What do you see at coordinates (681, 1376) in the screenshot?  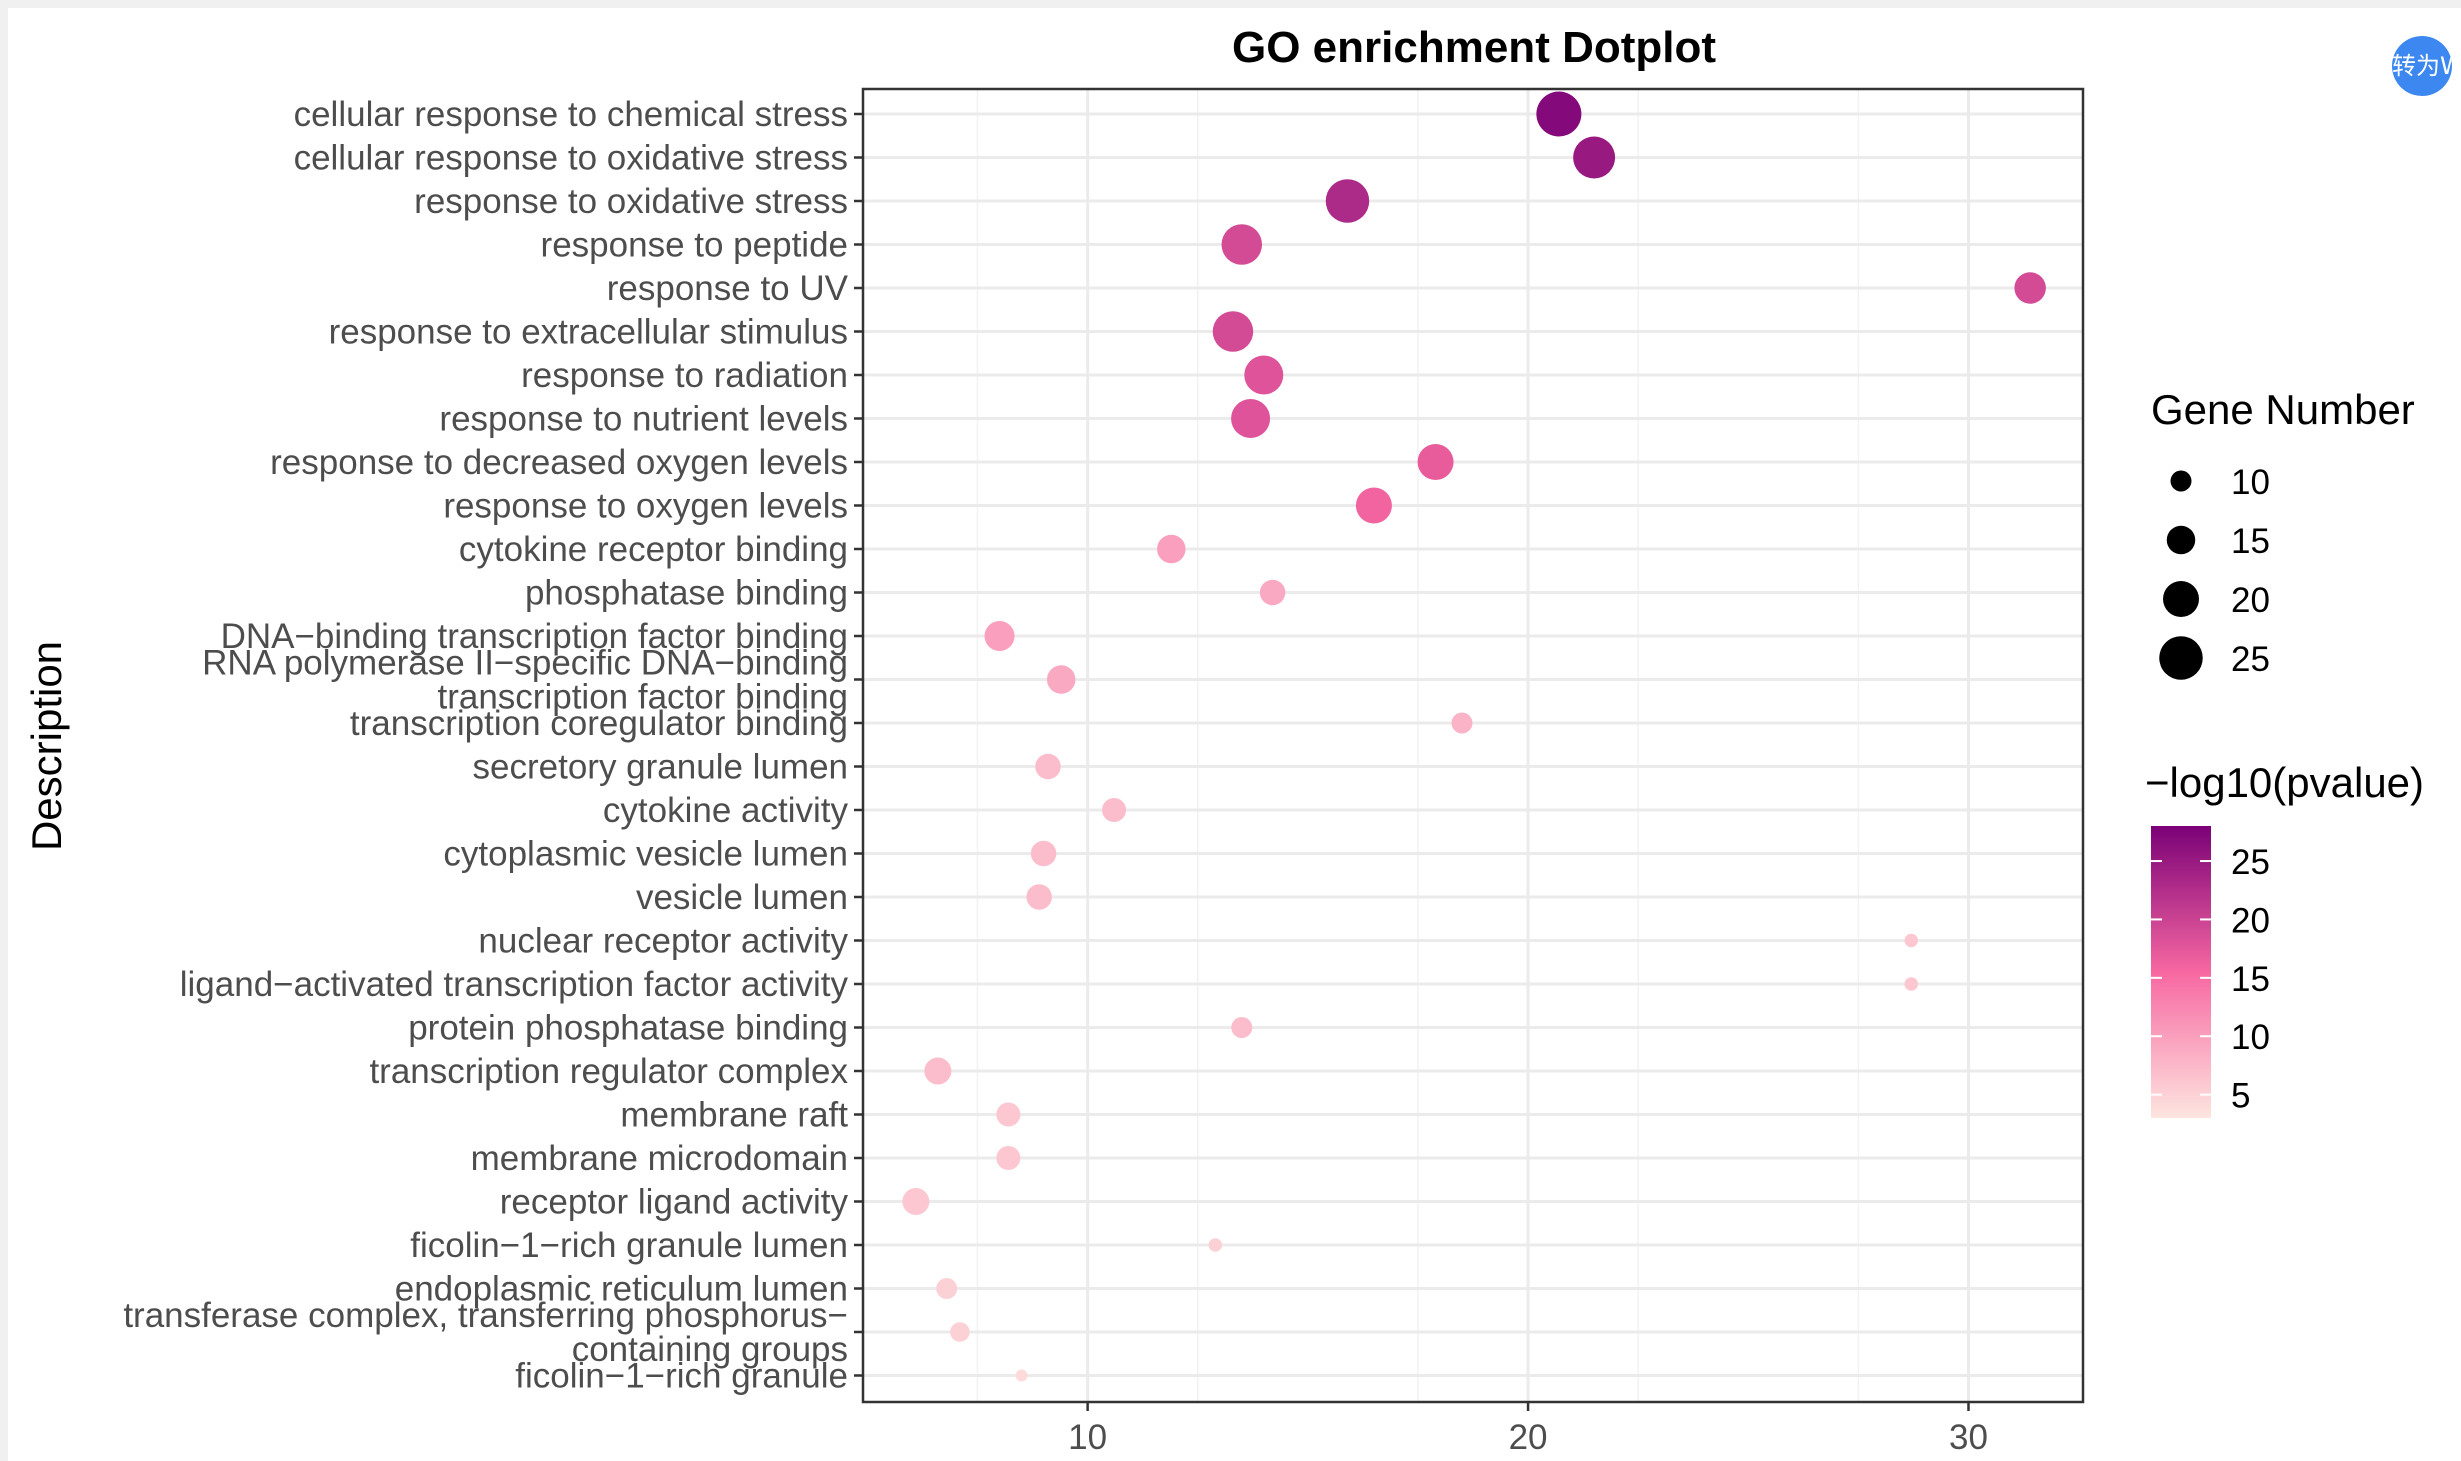 I see `y-tick-label: ficolin−1−rich granule` at bounding box center [681, 1376].